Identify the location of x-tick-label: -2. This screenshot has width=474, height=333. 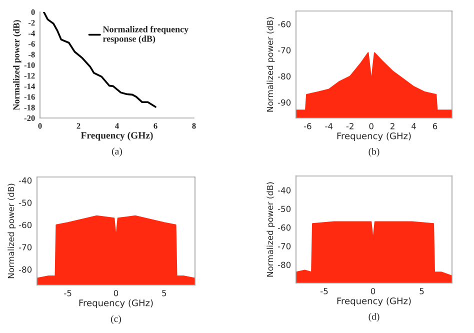
(350, 126).